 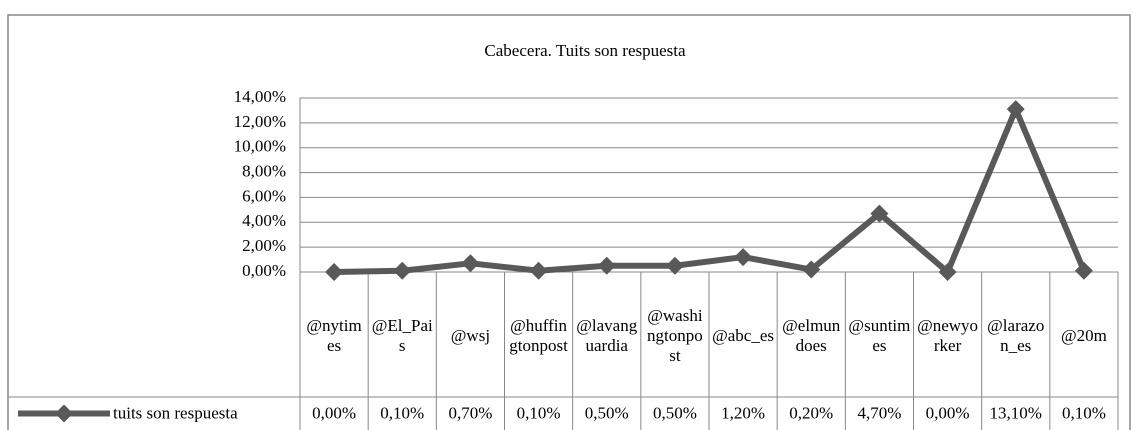 What do you see at coordinates (675, 335) in the screenshot?
I see `x-tick-label: @washingtonpost` at bounding box center [675, 335].